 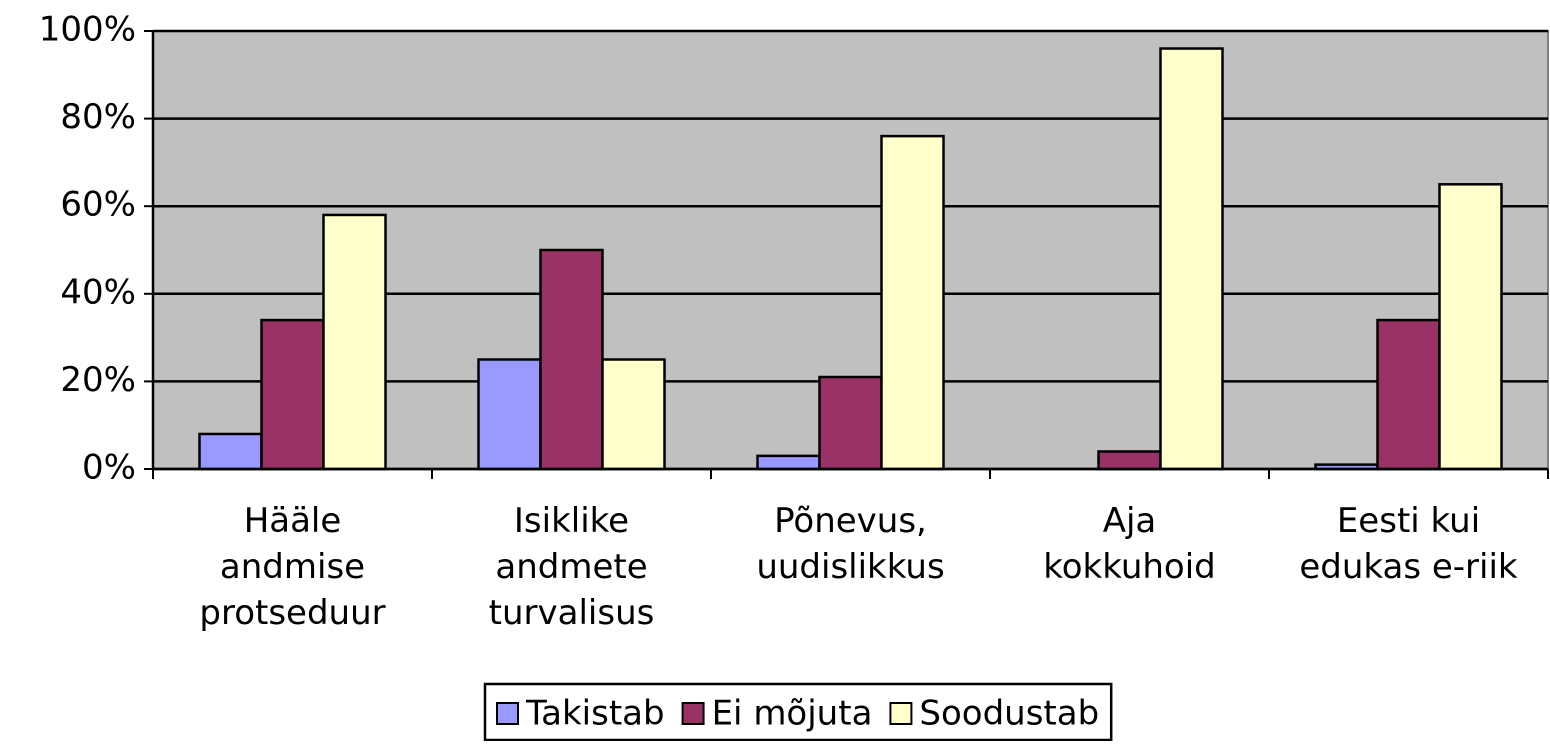 What do you see at coordinates (572, 613) in the screenshot?
I see `x-tick-label-line: turvalisus` at bounding box center [572, 613].